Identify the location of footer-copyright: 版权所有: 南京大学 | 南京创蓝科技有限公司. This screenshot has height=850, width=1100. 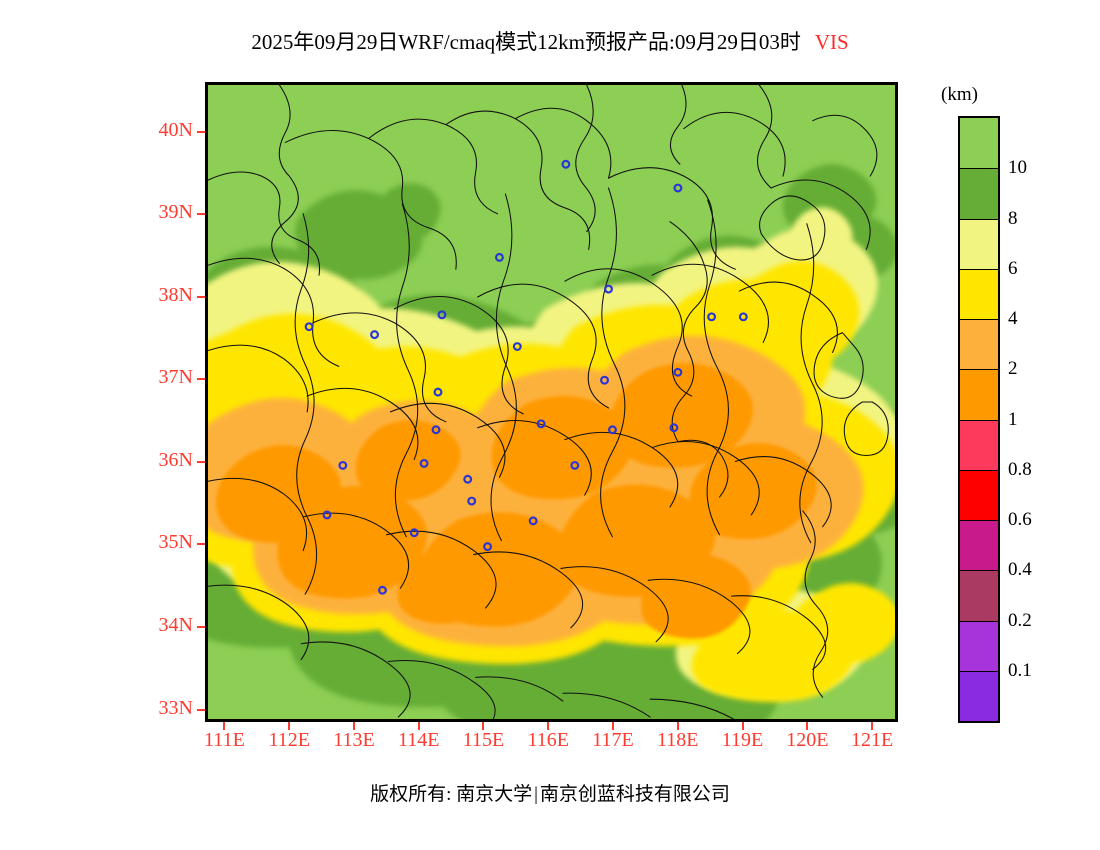
(550, 792).